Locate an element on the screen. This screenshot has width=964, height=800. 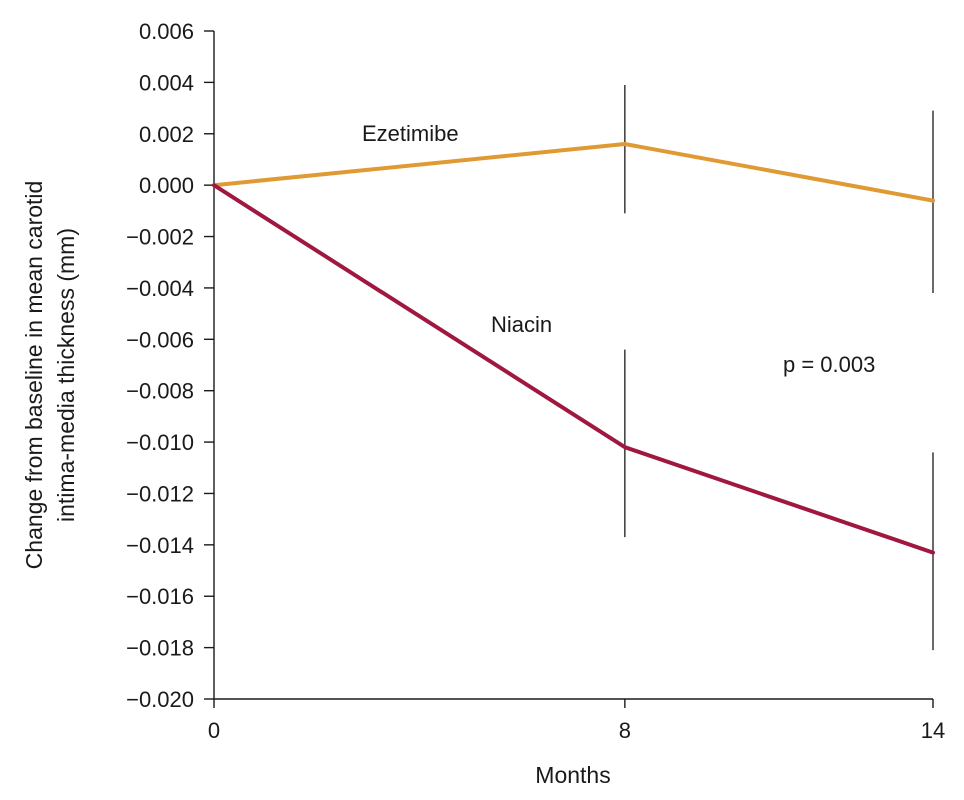
y-tick-label: −0.002 is located at coordinates (160, 237).